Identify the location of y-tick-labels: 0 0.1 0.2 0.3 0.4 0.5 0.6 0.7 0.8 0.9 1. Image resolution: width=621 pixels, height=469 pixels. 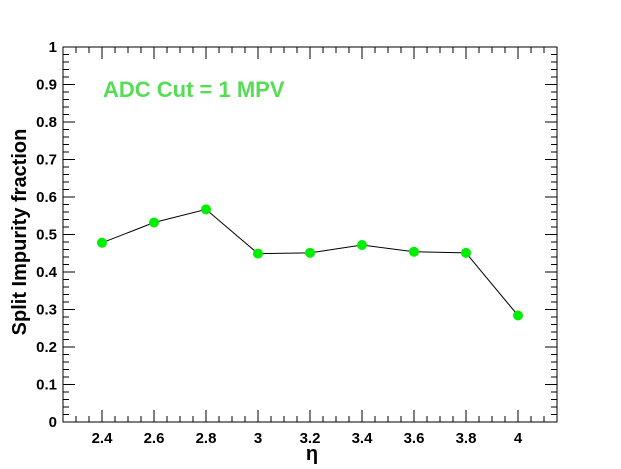
(47, 235).